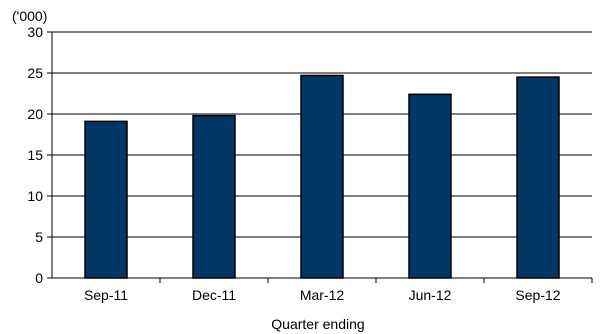 The height and width of the screenshot is (334, 607). Describe the element at coordinates (430, 295) in the screenshot. I see `x-tick-label: Jun-12` at that location.